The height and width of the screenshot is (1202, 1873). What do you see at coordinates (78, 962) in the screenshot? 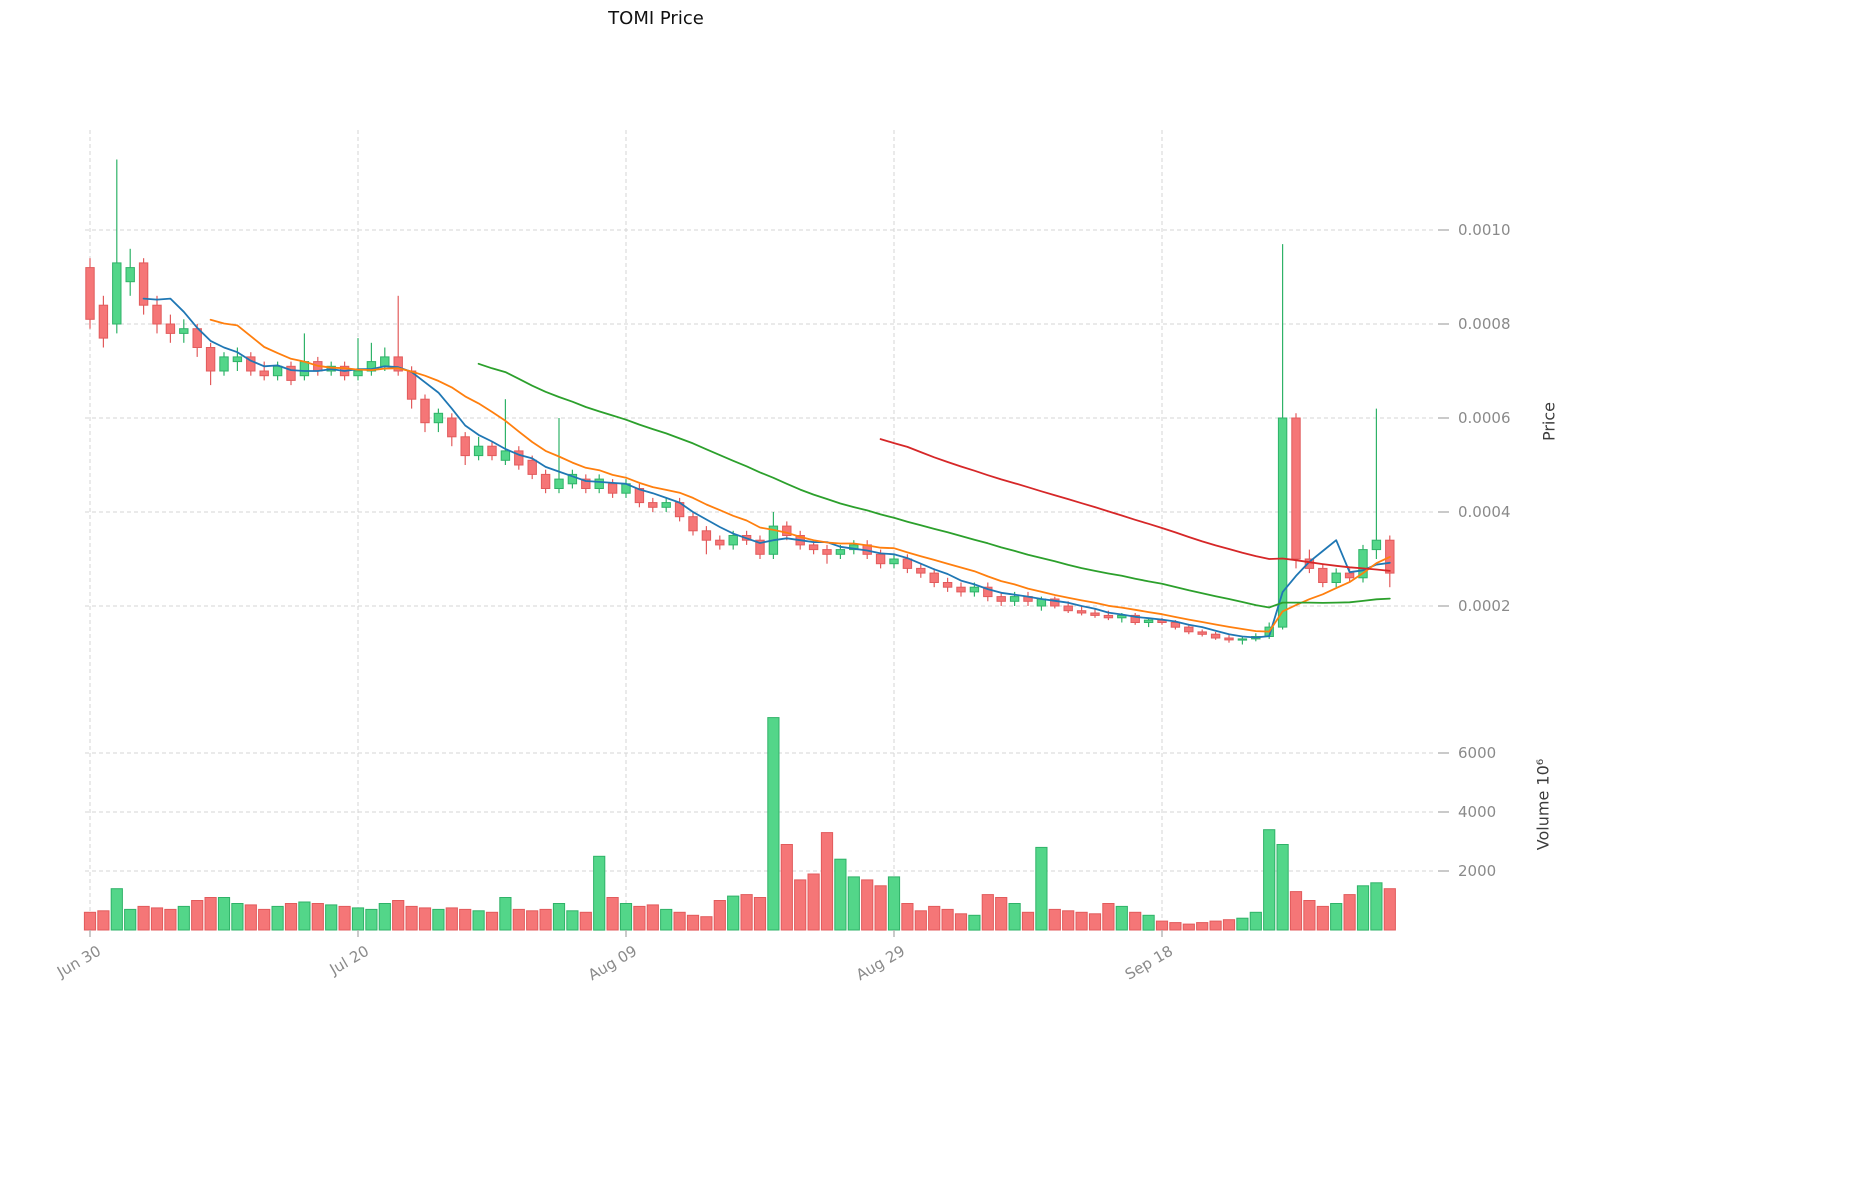
I see `date-tick-label: Jun 30` at bounding box center [78, 962].